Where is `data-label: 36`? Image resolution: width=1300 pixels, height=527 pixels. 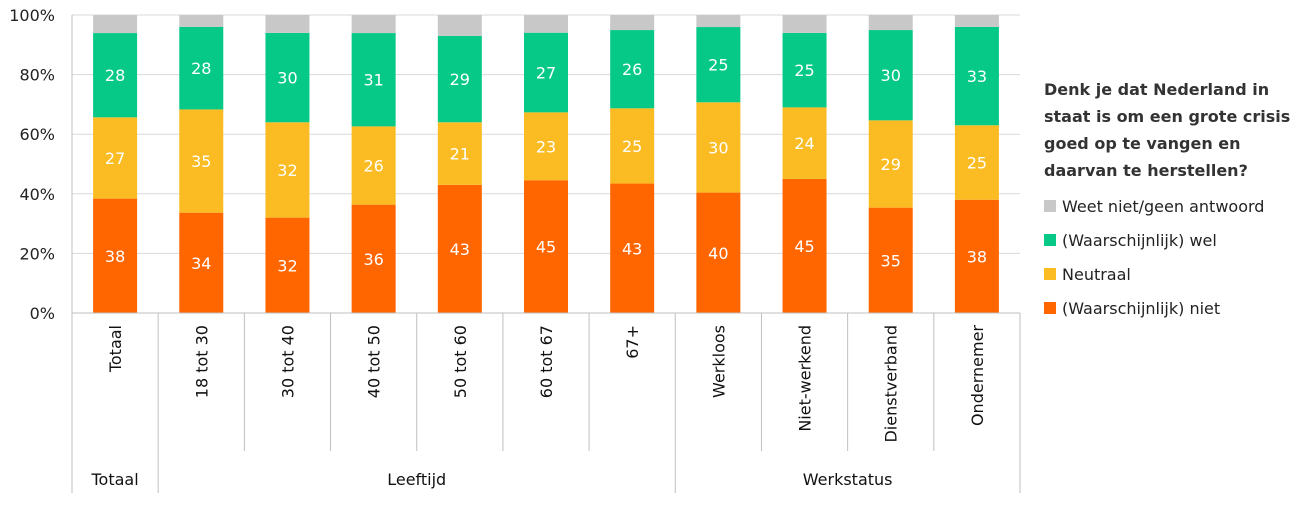 data-label: 36 is located at coordinates (373, 259).